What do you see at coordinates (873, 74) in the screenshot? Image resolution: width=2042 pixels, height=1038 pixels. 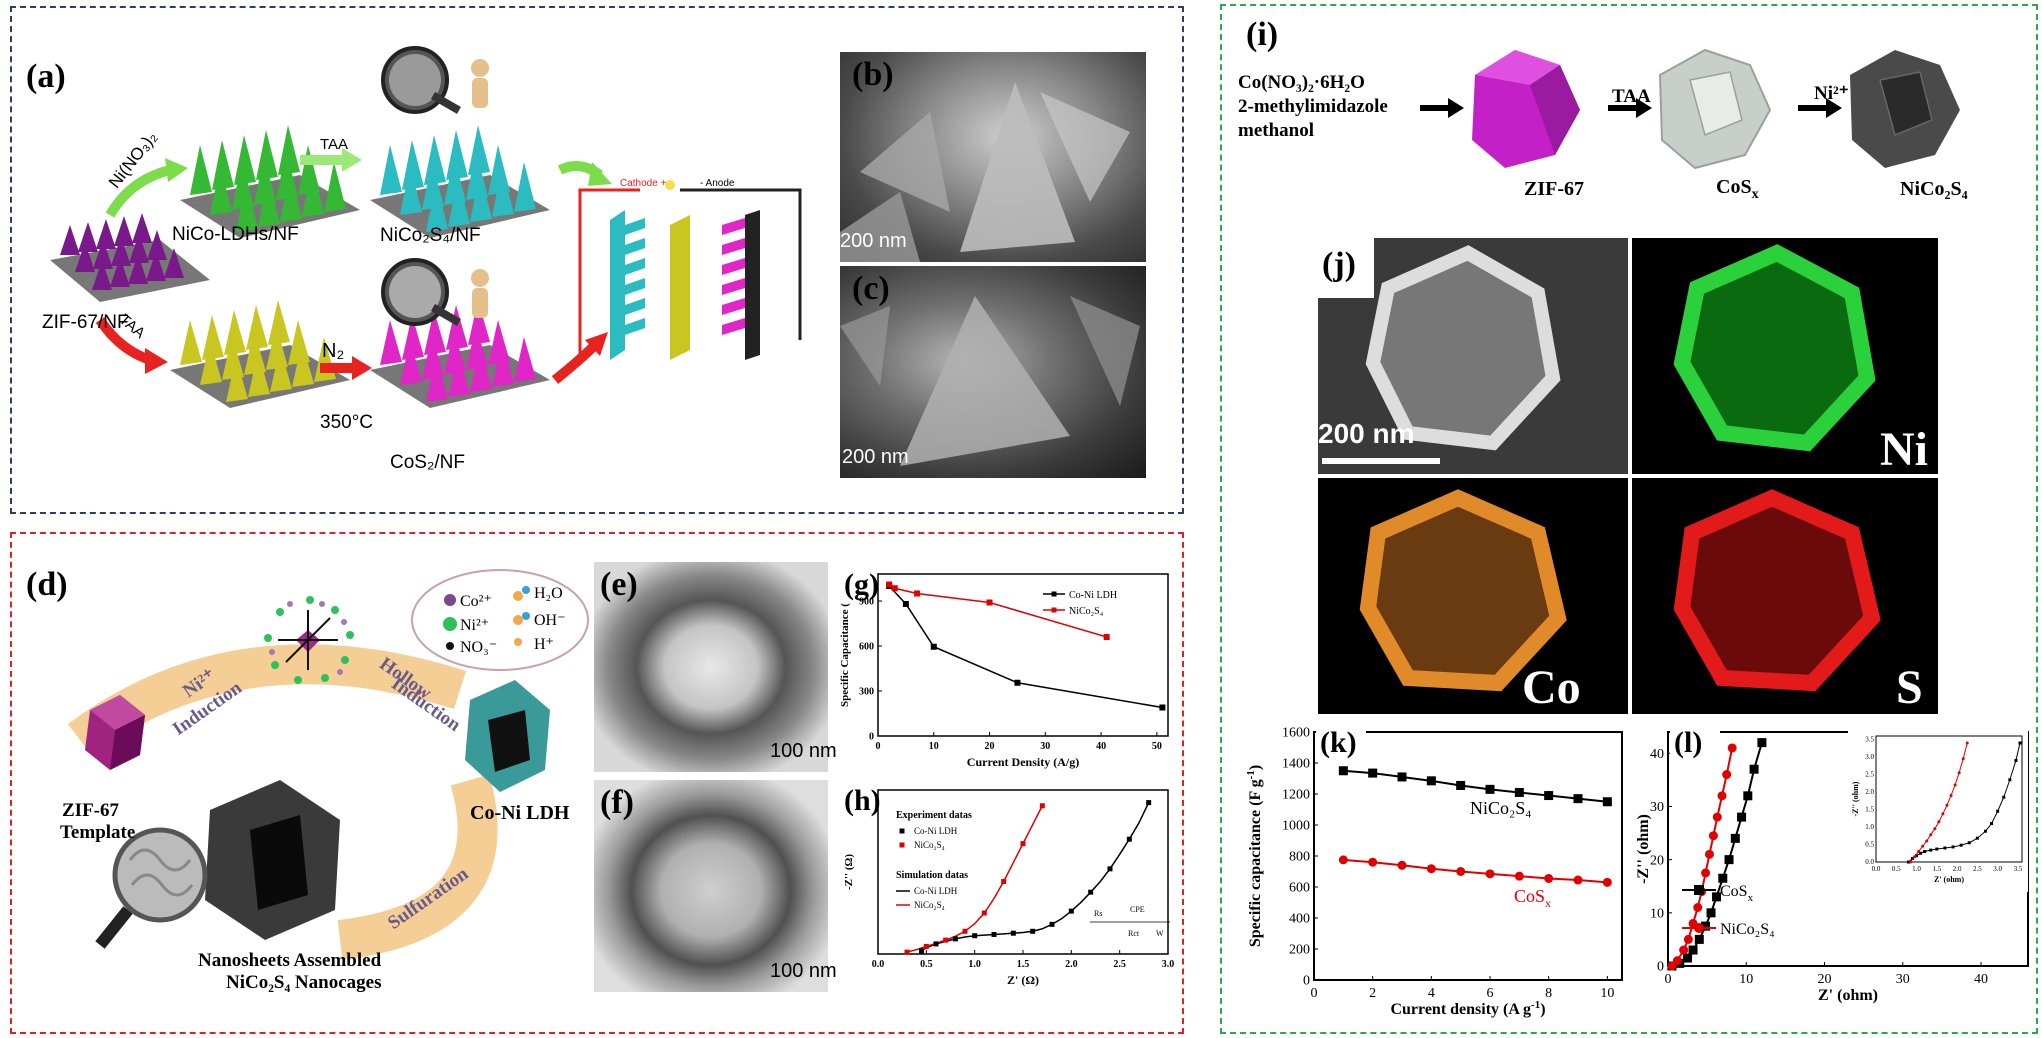 I see `panel-b-label: (b)` at bounding box center [873, 74].